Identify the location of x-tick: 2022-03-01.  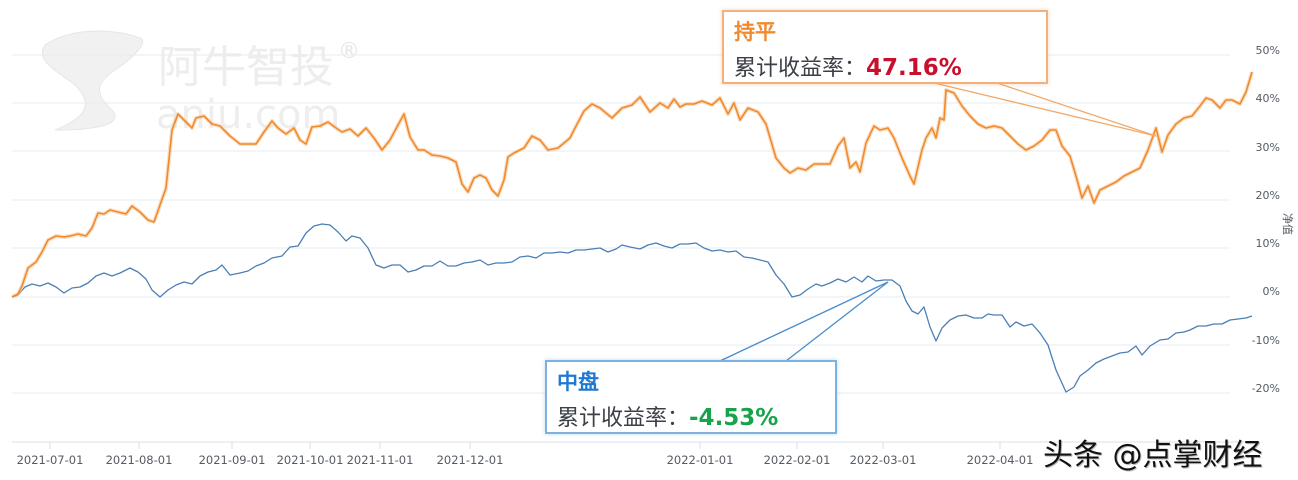
(883, 460).